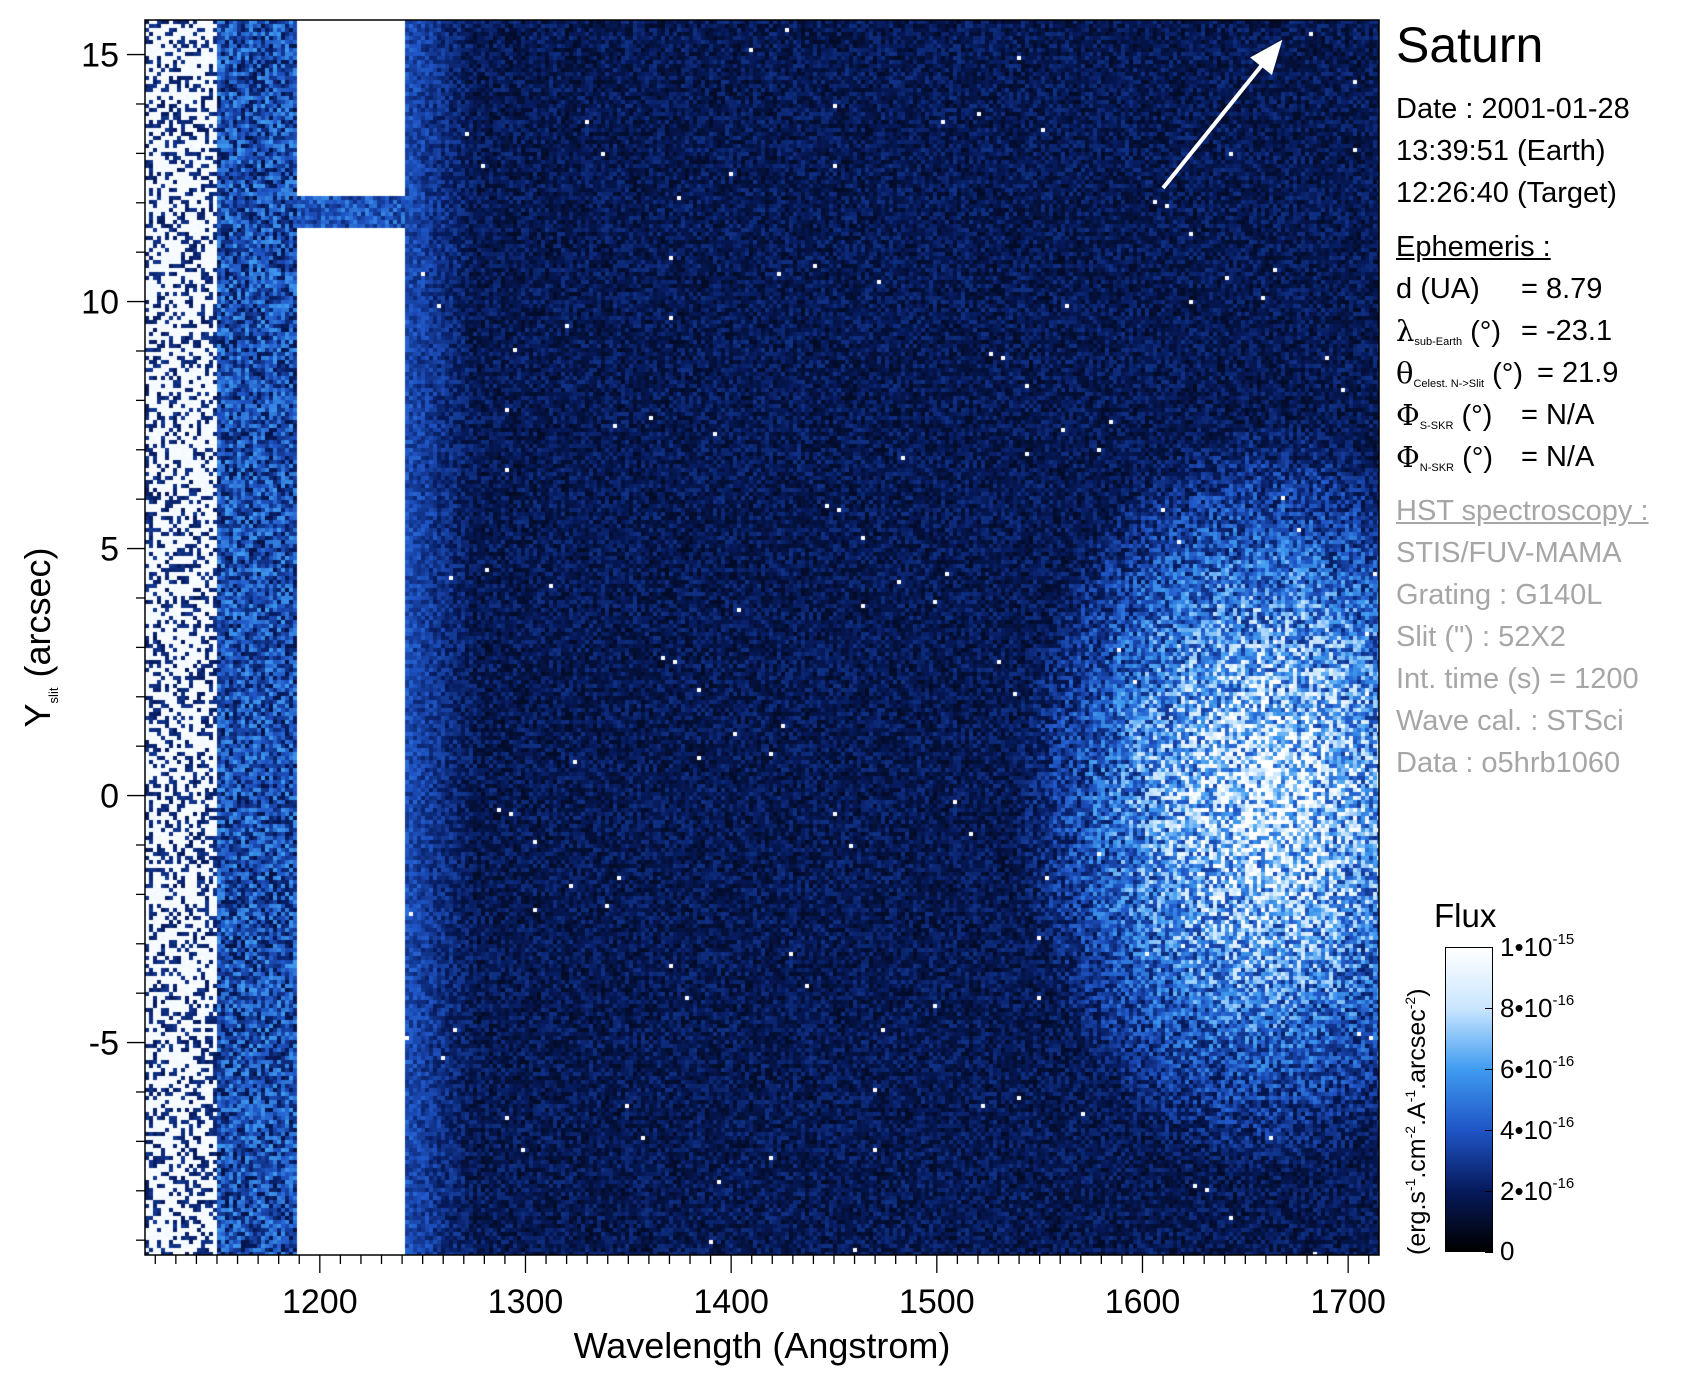  What do you see at coordinates (1567, 331) in the screenshot?
I see `ephemeris-value: = -23.1` at bounding box center [1567, 331].